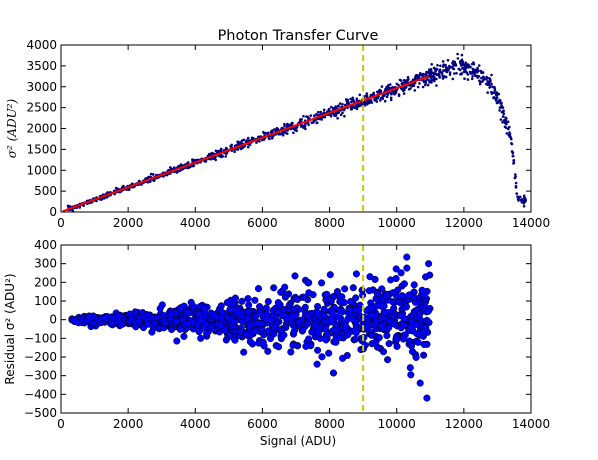 Image resolution: width=598 pixels, height=460 pixels. What do you see at coordinates (329, 223) in the screenshot?
I see `x-tick-label: 8000` at bounding box center [329, 223].